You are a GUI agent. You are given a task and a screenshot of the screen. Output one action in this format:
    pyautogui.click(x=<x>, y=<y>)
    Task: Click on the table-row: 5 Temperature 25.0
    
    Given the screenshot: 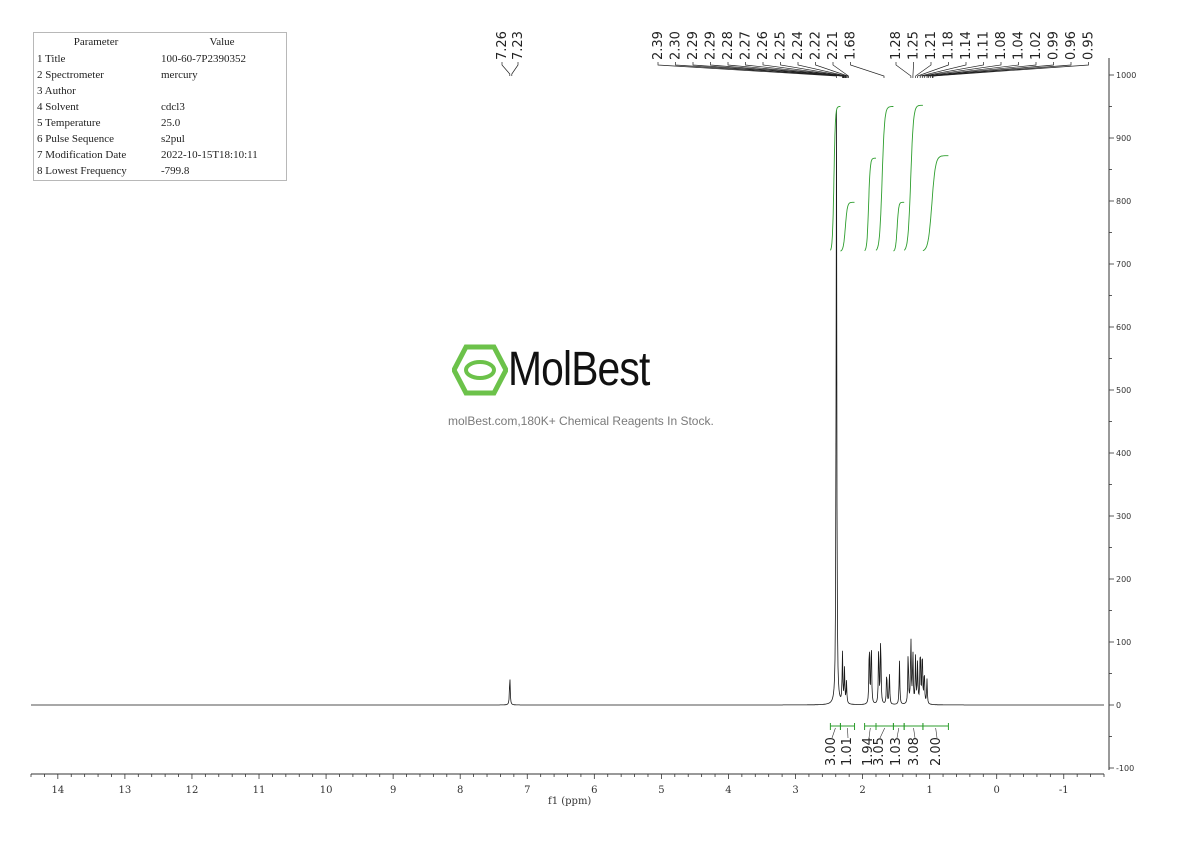 What is the action you would take?
    pyautogui.click(x=160, y=124)
    